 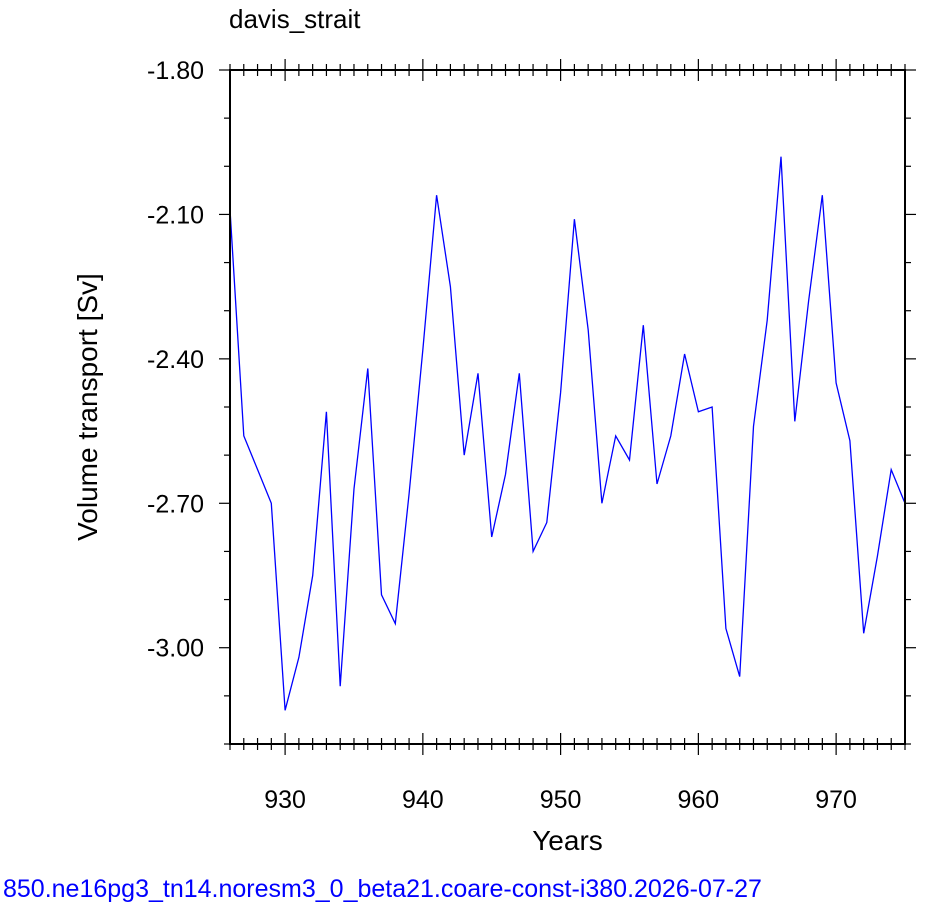 I want to click on x-tick-label: 970, so click(x=836, y=800).